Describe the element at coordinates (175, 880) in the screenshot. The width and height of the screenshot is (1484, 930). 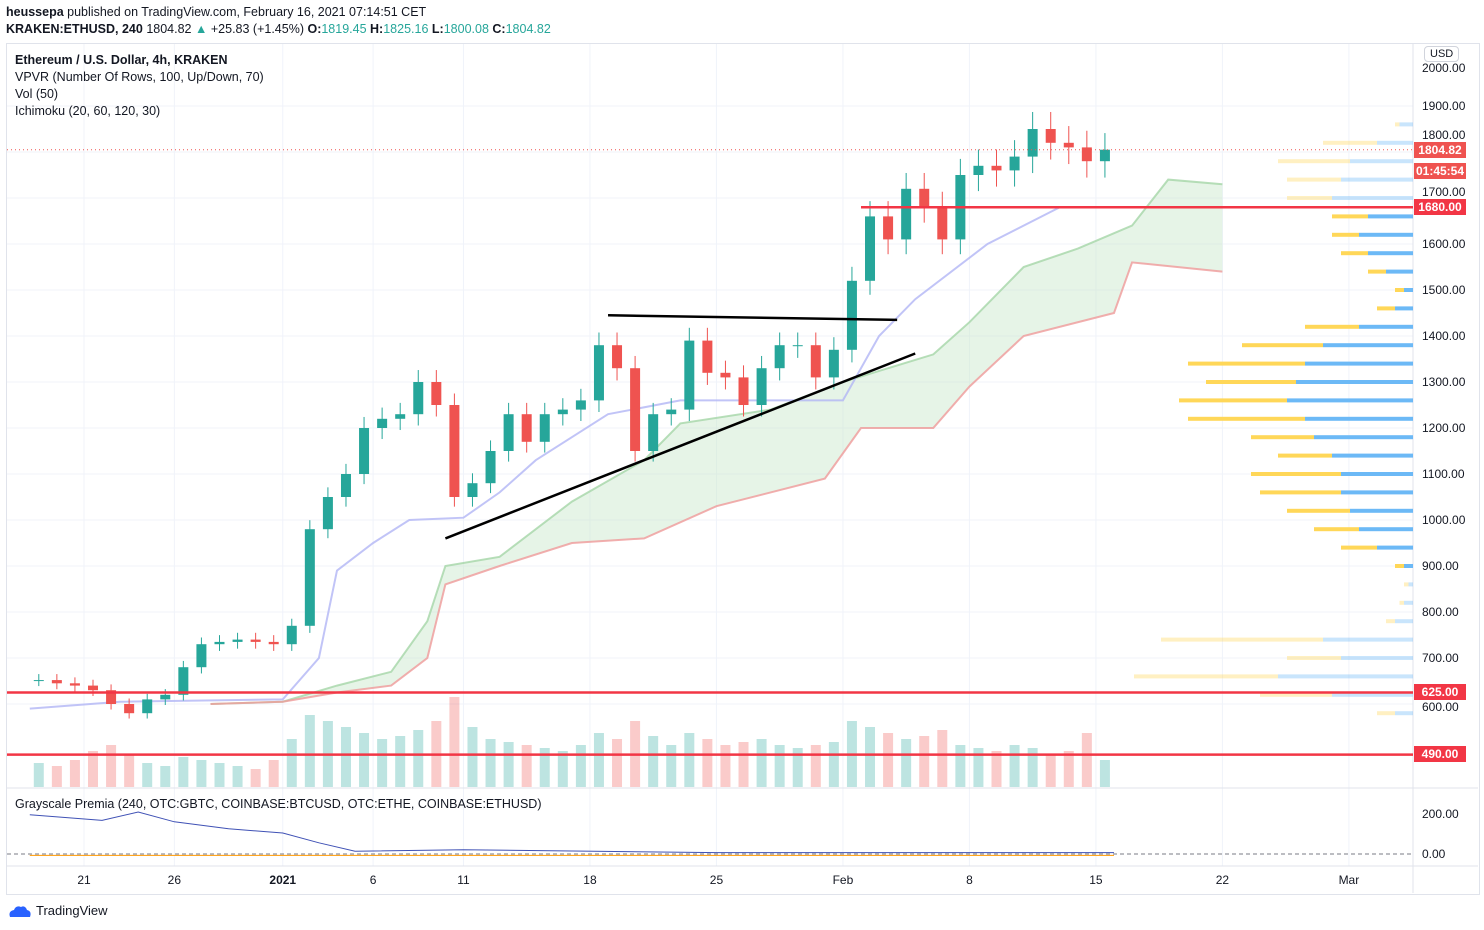
I see `time-tick: 26` at that location.